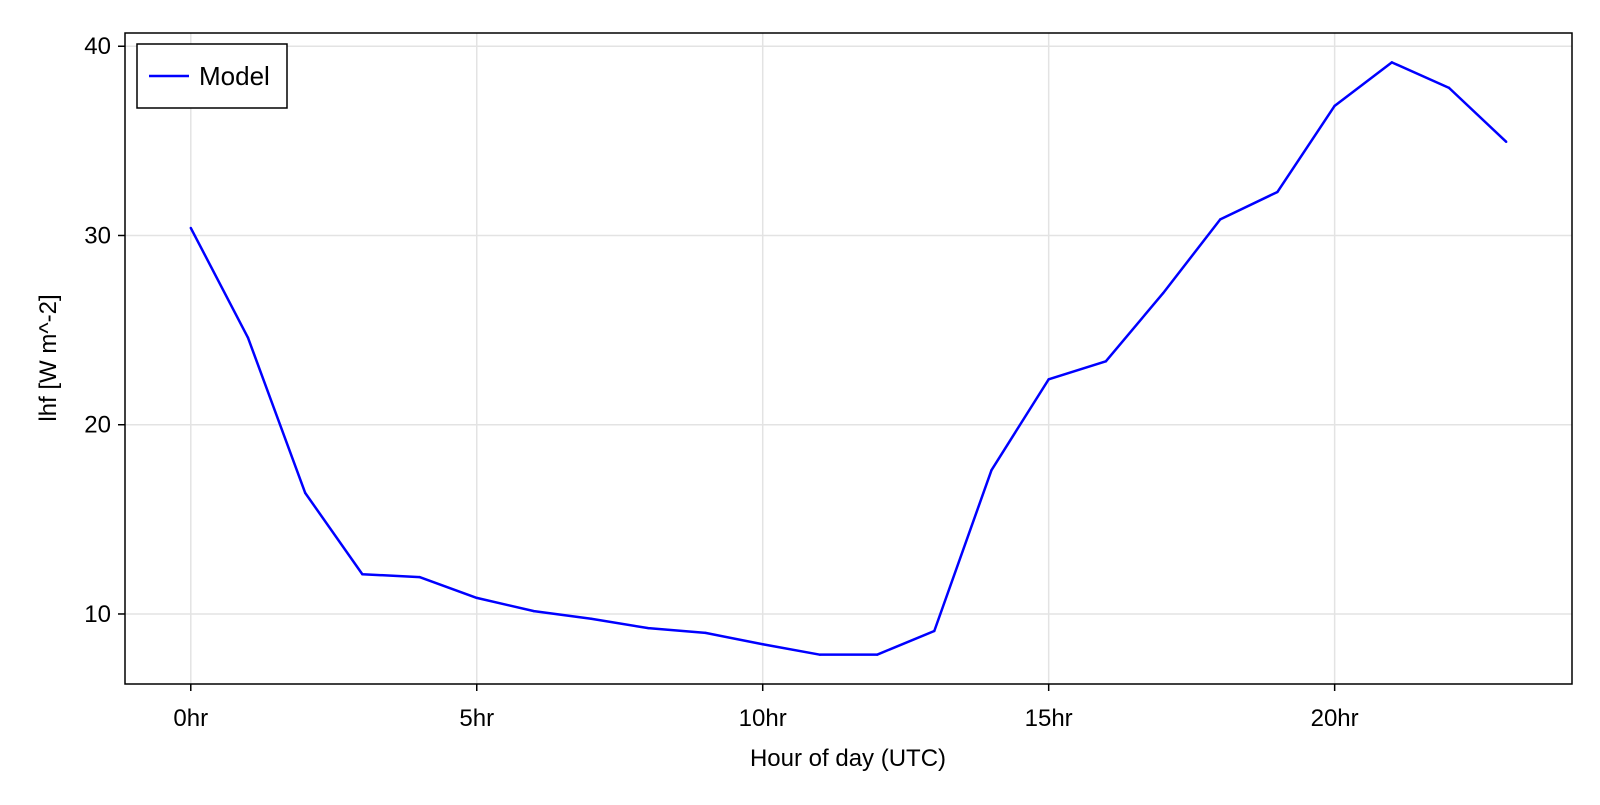  Describe the element at coordinates (763, 718) in the screenshot. I see `x-tick-label: 10hr` at that location.